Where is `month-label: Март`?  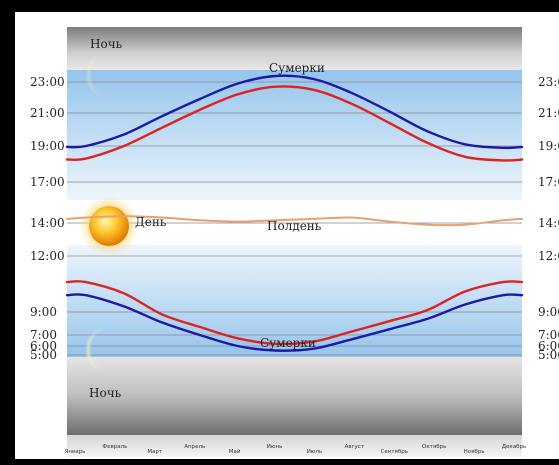 month-label: Март is located at coordinates (155, 452).